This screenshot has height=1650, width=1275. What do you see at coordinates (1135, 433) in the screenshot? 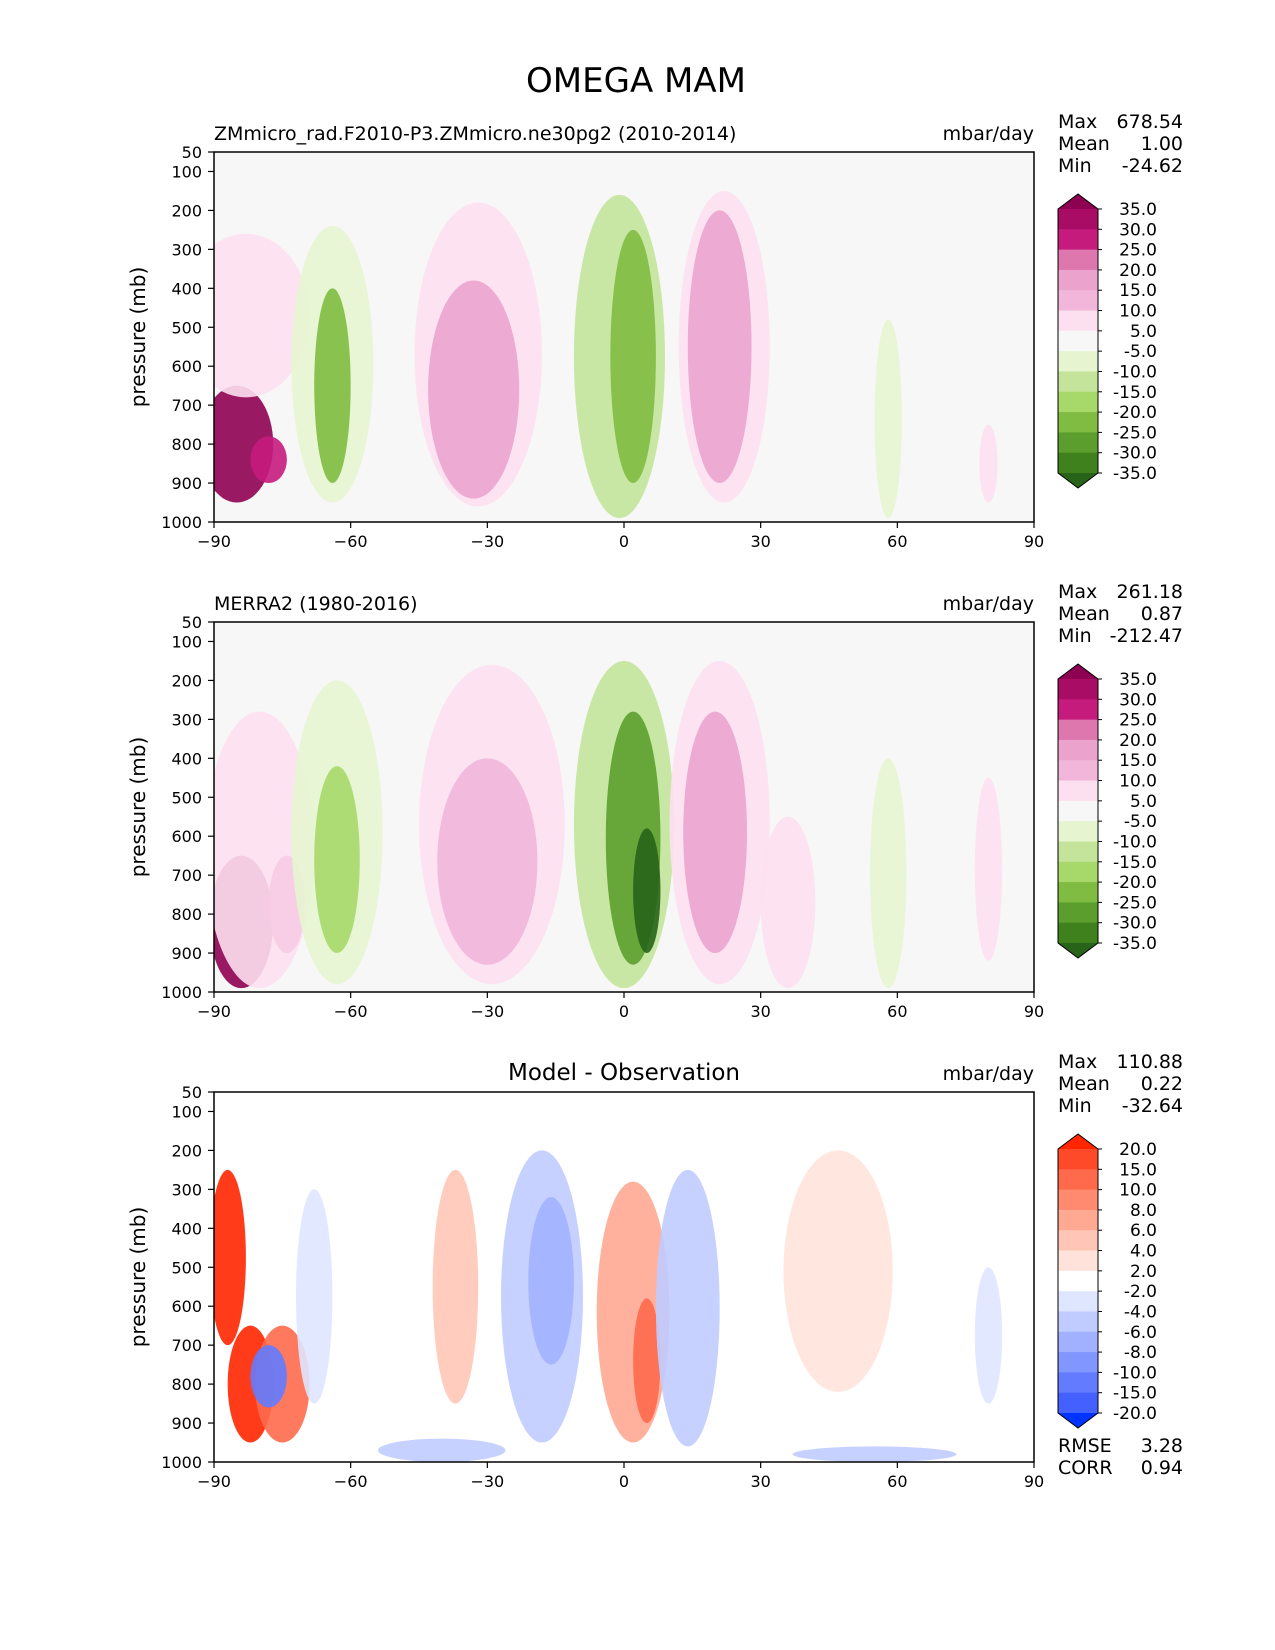
I see `colorbar-label: -25.0` at bounding box center [1135, 433].